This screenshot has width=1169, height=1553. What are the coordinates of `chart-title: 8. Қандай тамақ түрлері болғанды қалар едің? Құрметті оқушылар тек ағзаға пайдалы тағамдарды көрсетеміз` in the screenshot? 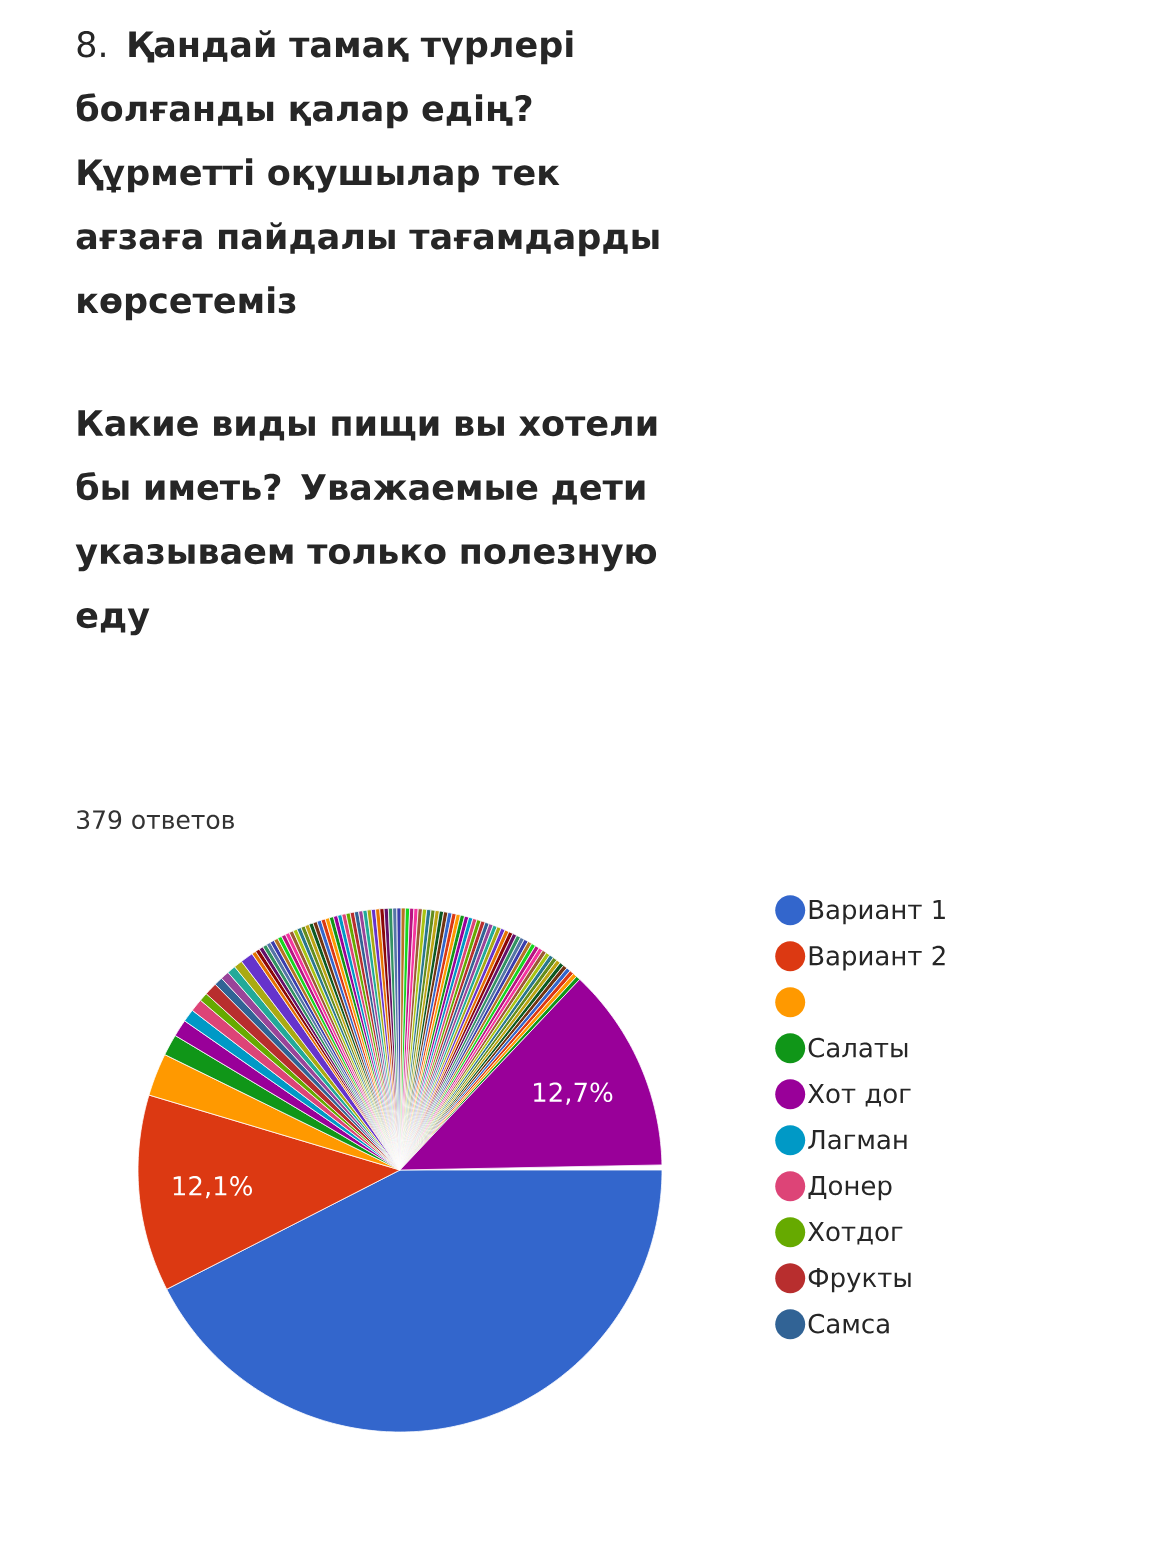 It's located at (367, 175).